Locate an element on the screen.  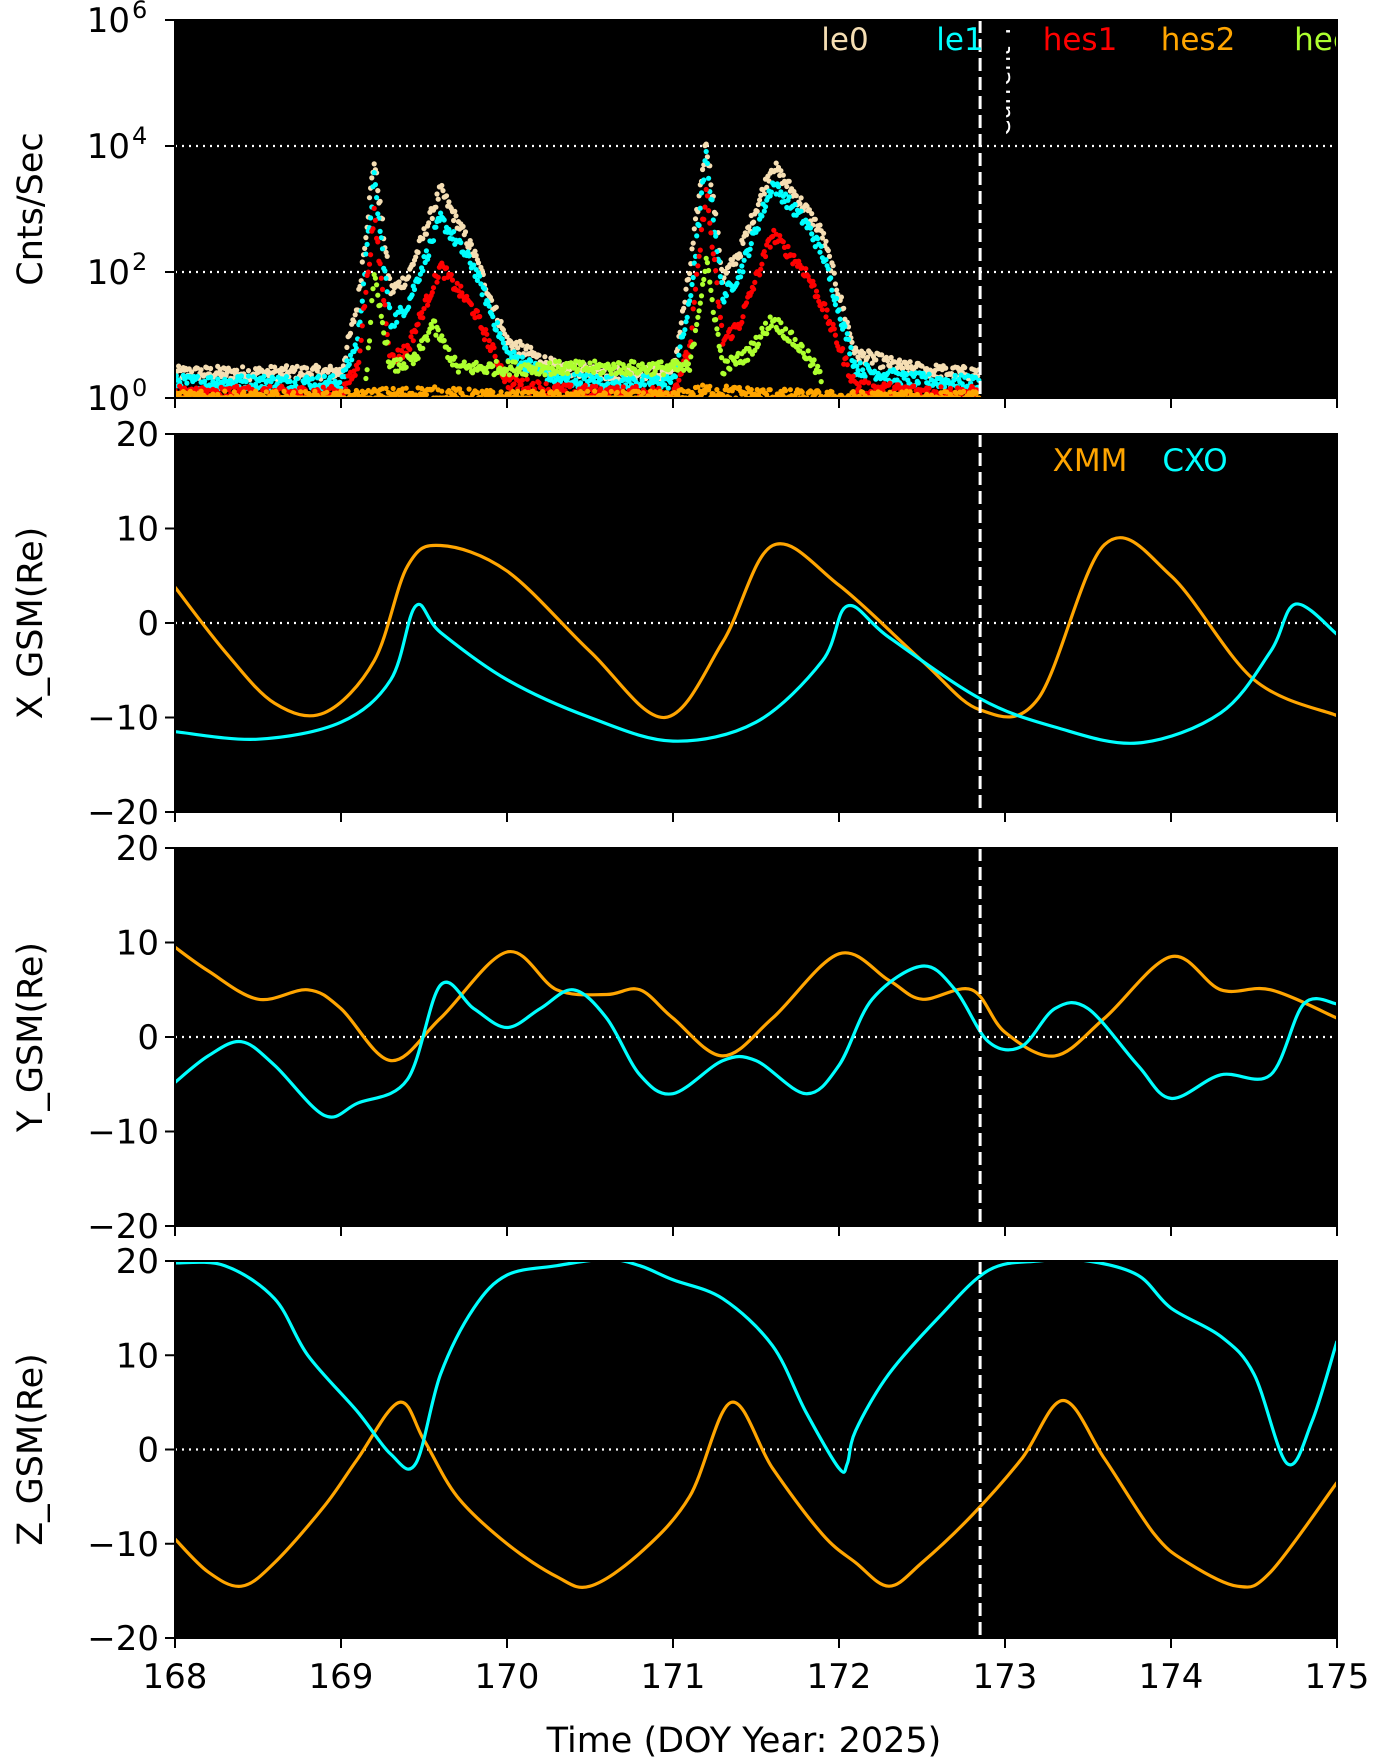
series-group is located at coordinates (756, 1032).